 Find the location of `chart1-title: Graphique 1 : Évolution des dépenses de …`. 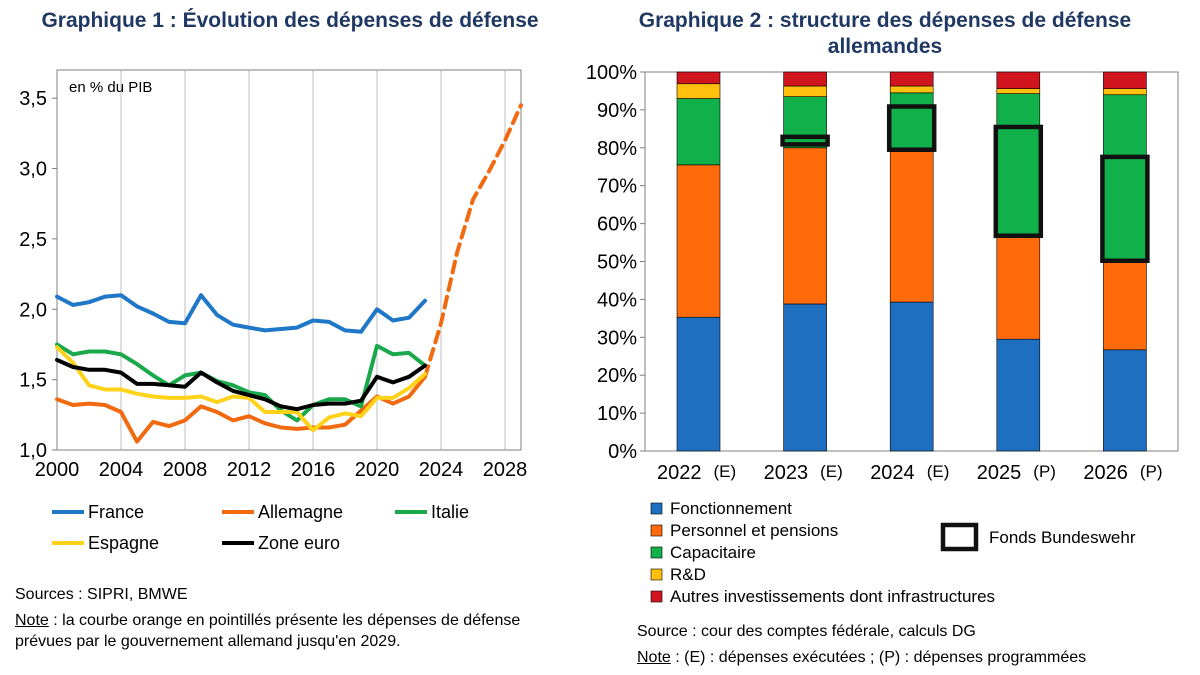

chart1-title: Graphique 1 : Évolution des dépenses de … is located at coordinates (290, 20).